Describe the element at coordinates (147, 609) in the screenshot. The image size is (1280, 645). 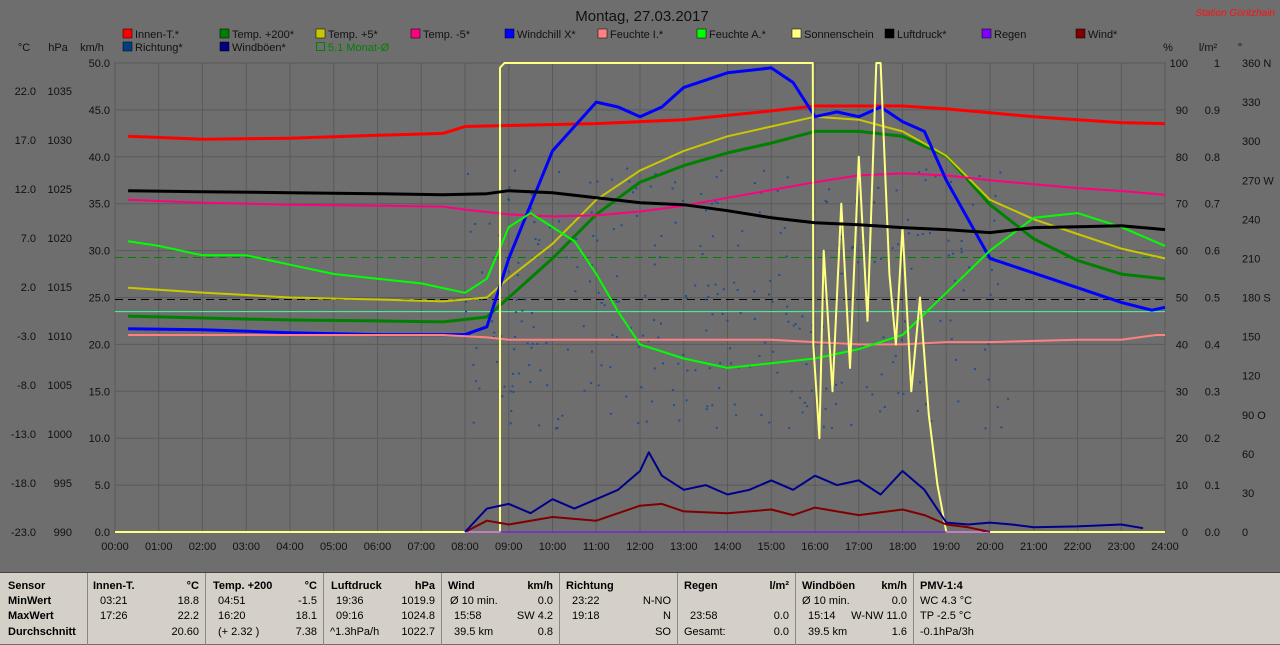
I see `summary-col-innen: Innen-T. °C 03:21 18.8 17:26 22.2 20.60` at that location.